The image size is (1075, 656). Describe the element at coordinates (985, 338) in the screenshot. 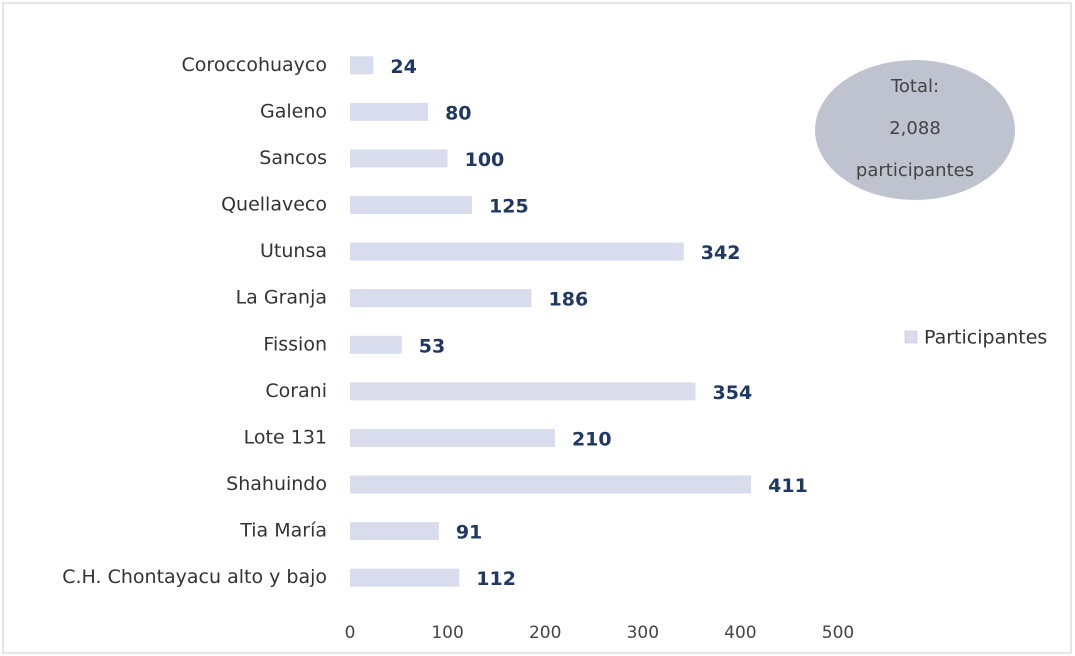

I see `legend-label: Participantes` at that location.